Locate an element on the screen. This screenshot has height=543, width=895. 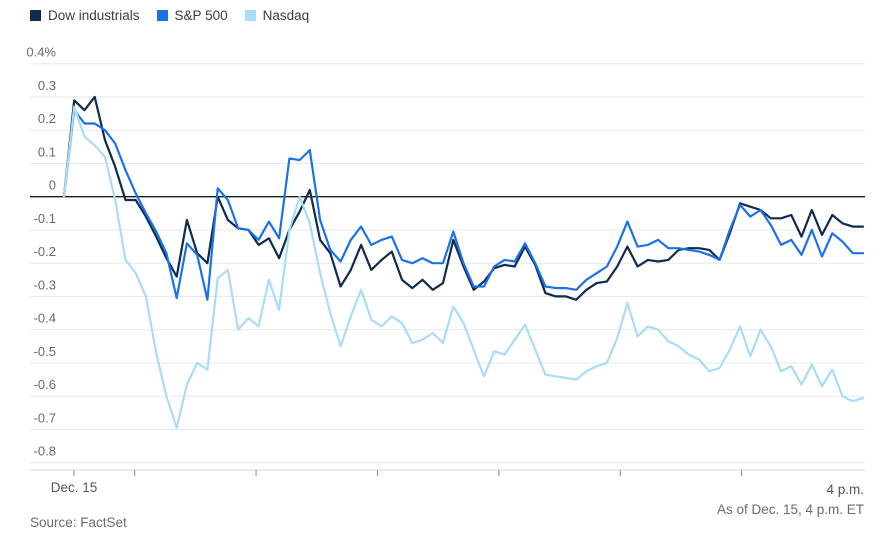
legend: Dow industrials S&P 500 Nasdaq is located at coordinates (169, 15).